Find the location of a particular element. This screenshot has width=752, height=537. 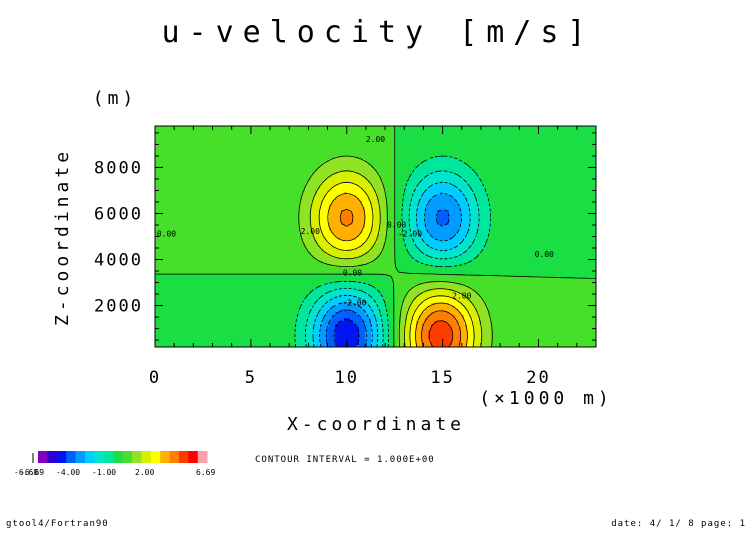

colorbar-min-label-overlap: -6.69 is located at coordinates (32, 472).